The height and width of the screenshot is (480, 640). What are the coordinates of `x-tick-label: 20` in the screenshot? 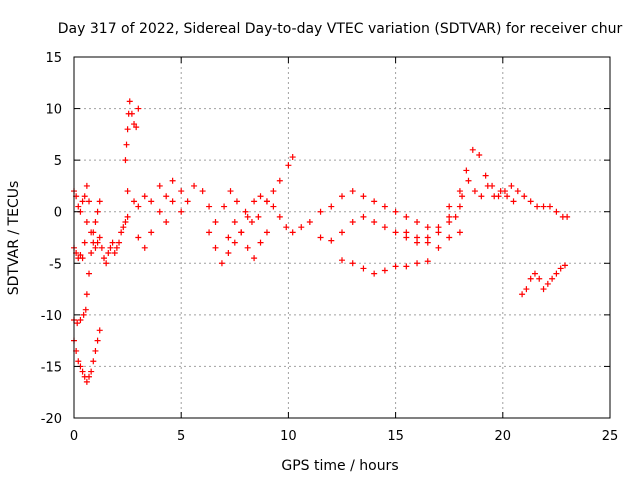 It's located at (503, 436).